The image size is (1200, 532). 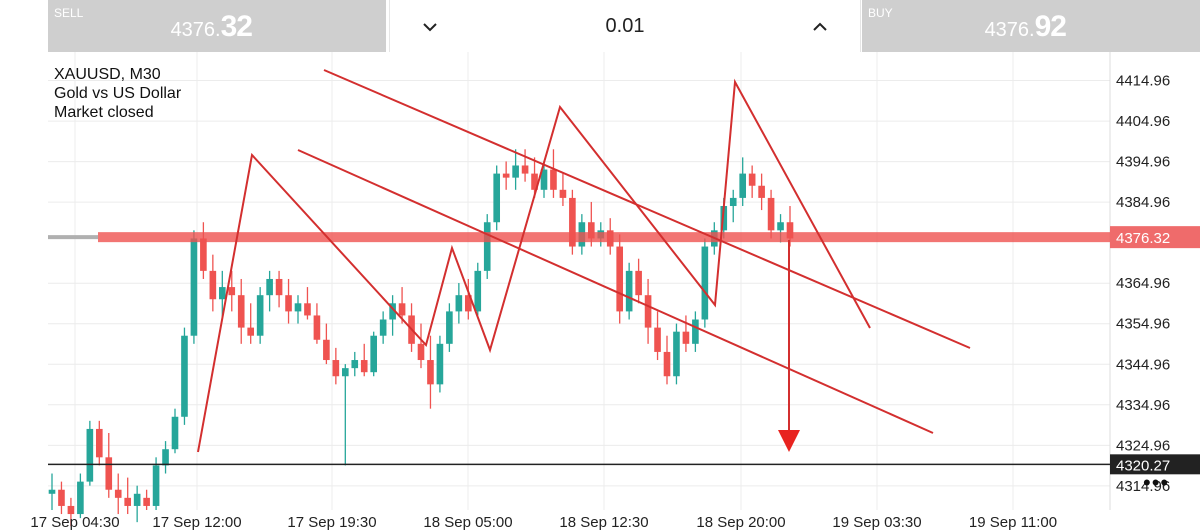 What do you see at coordinates (1026, 27) in the screenshot?
I see `buy-price: 4376.92` at bounding box center [1026, 27].